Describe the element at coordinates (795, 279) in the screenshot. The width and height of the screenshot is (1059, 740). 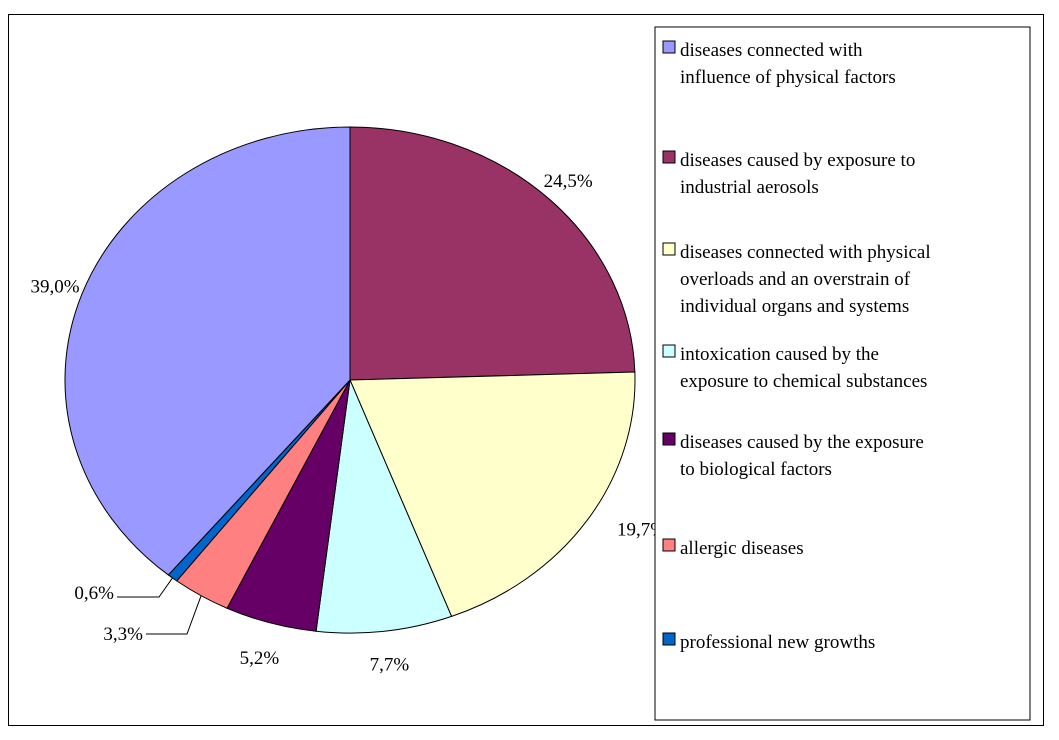
I see `legend-label: overloads and an overstrain of` at that location.